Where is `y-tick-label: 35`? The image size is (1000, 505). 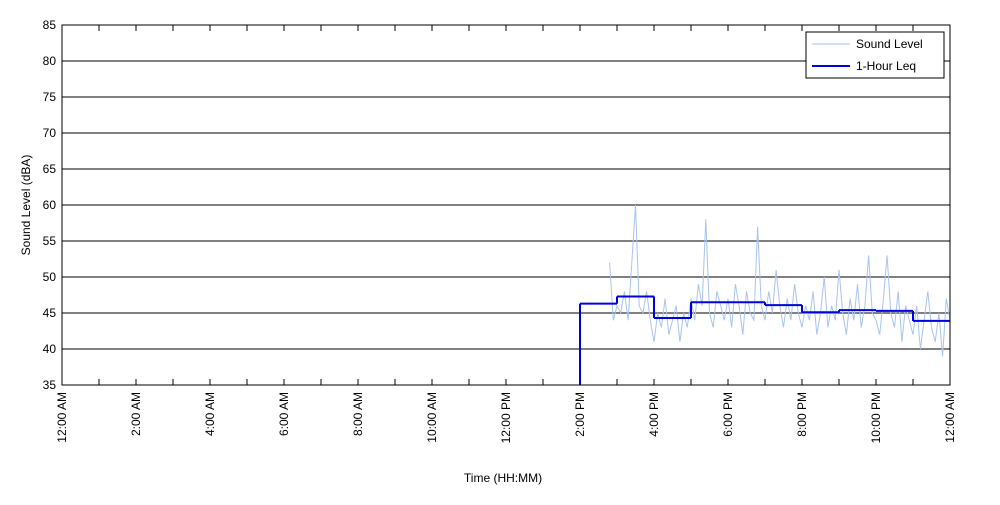
y-tick-label: 35 is located at coordinates (50, 385).